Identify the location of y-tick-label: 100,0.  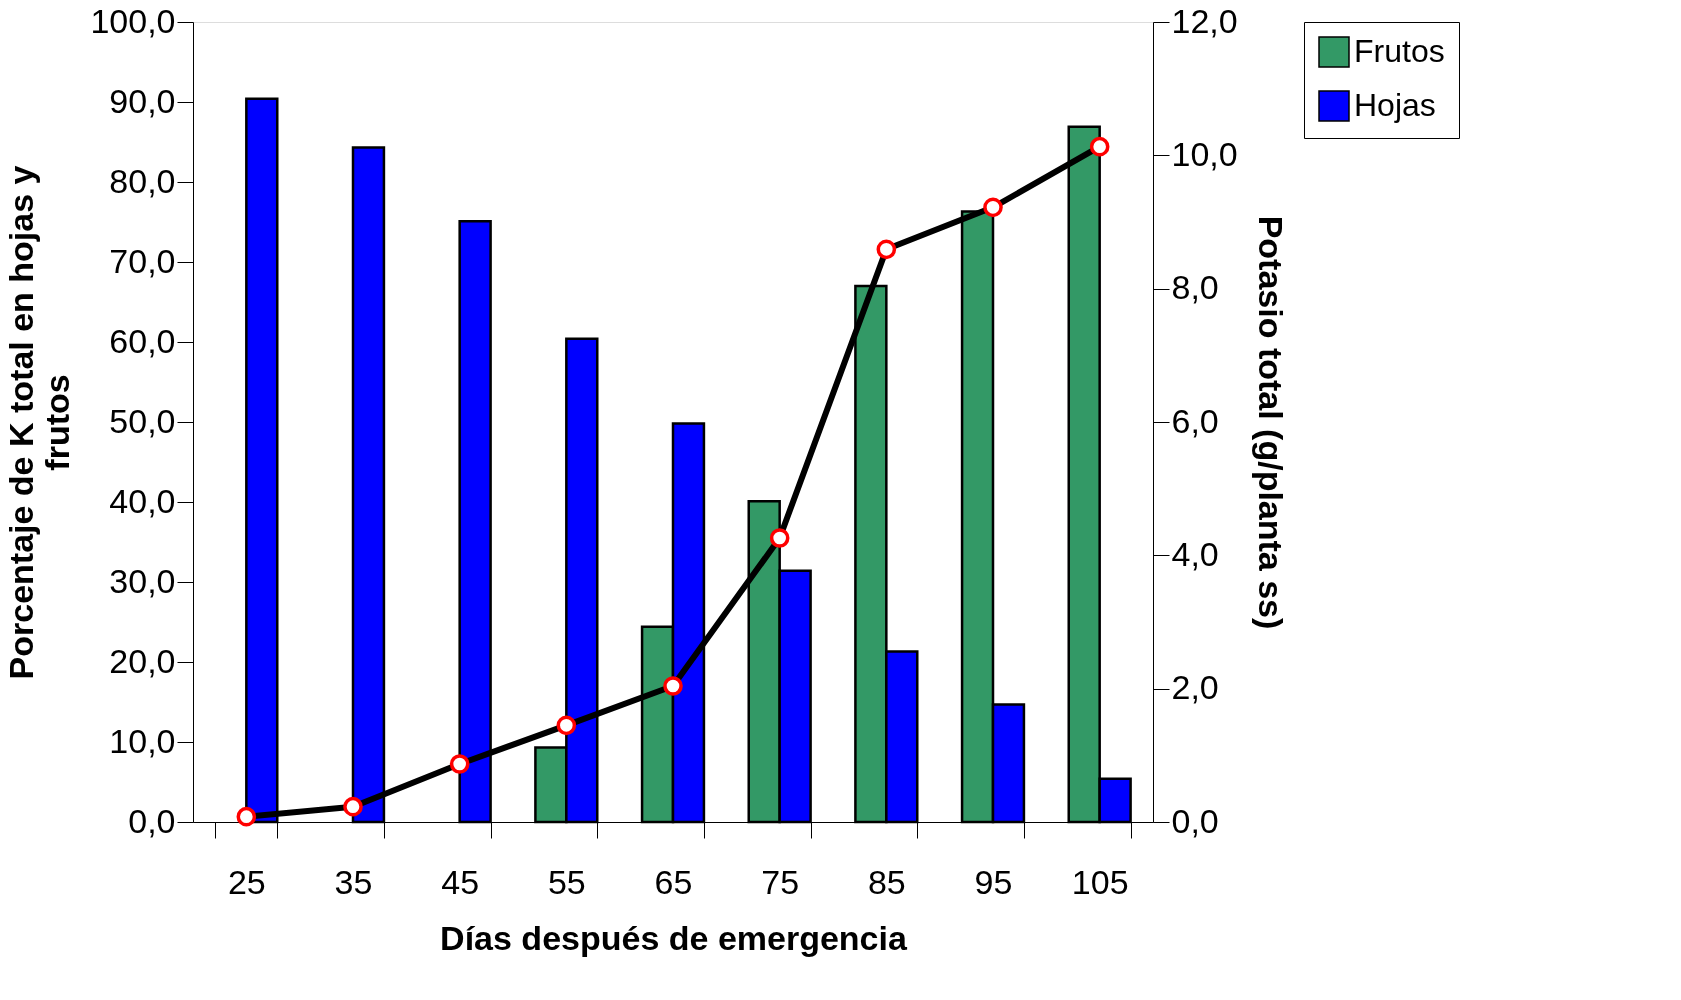
(133, 20).